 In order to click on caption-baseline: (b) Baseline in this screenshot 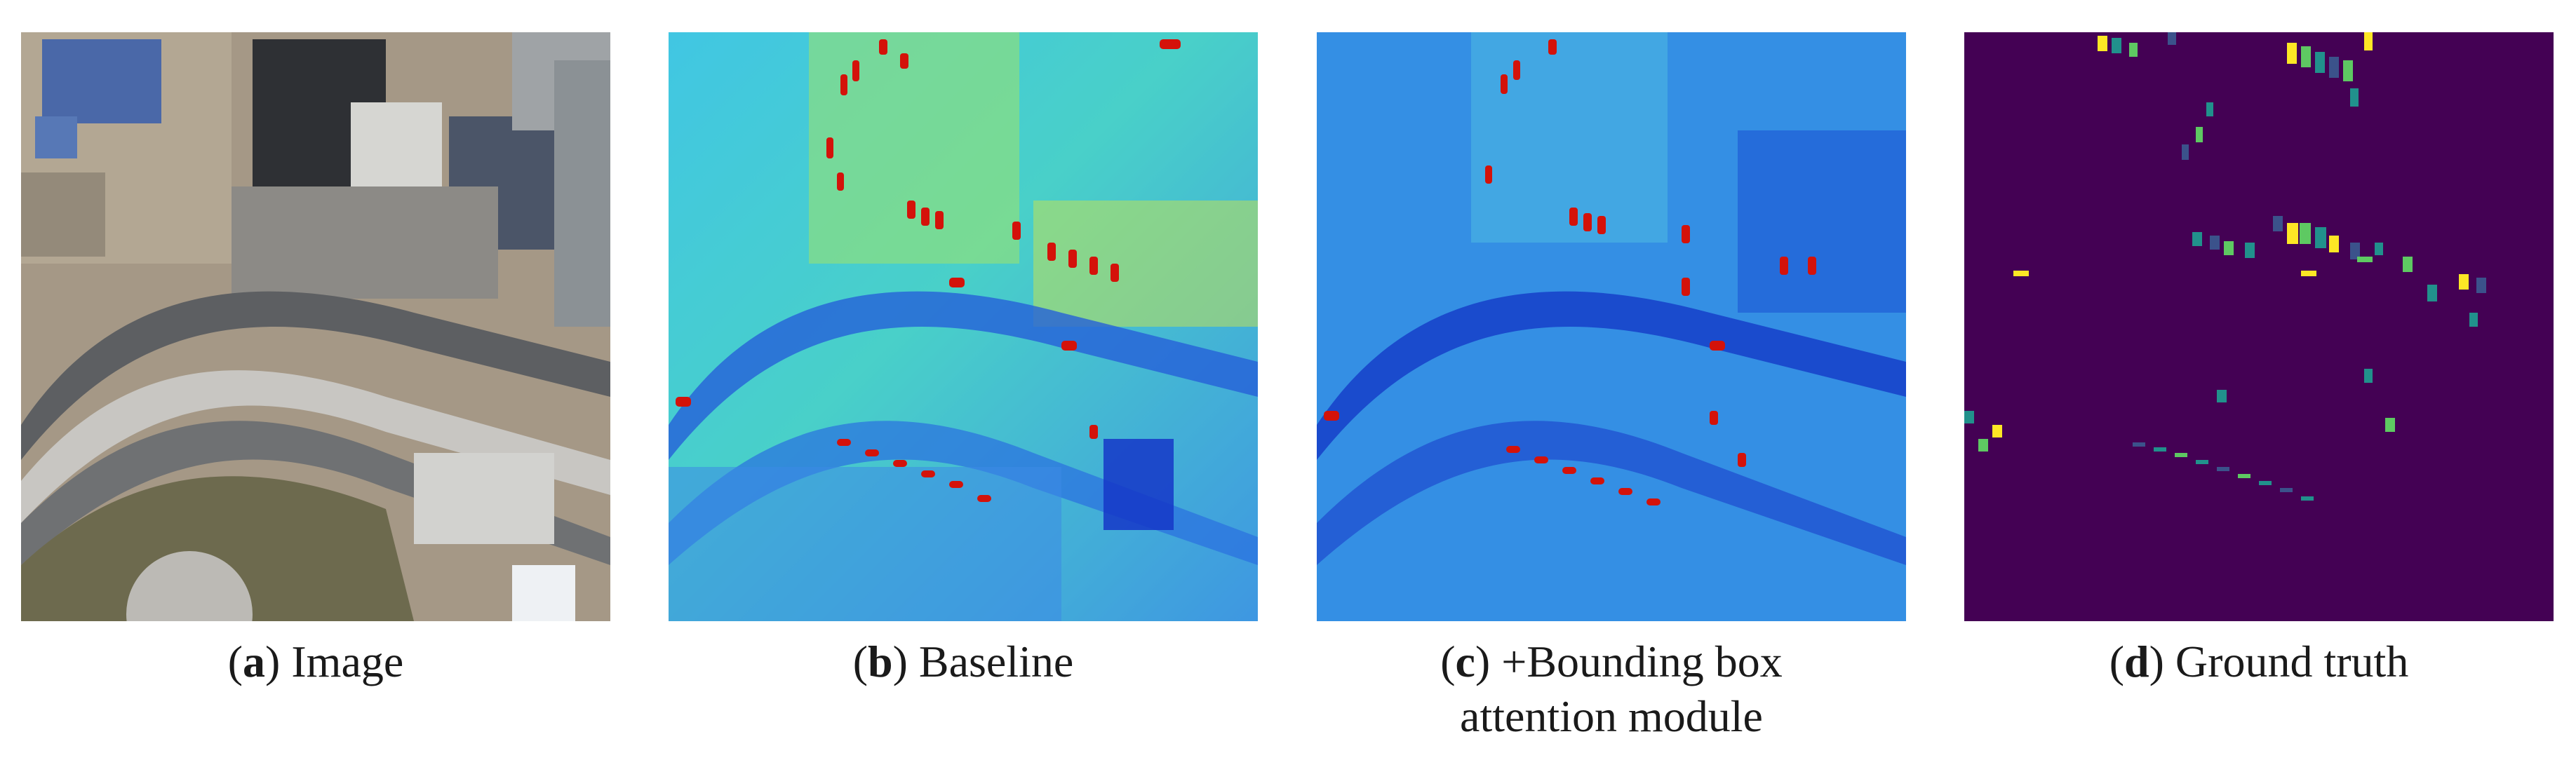, I will do `click(963, 661)`.